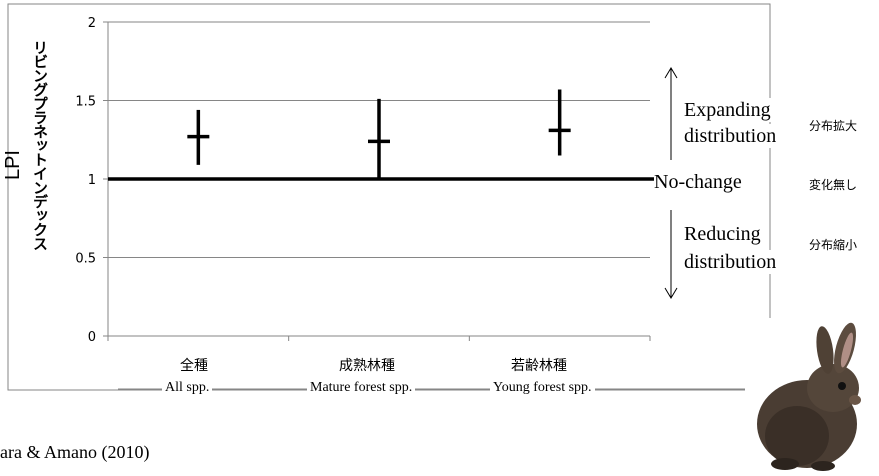 This screenshot has width=879, height=476. What do you see at coordinates (833, 185) in the screenshot?
I see `nochange-label-jp: 変化無し` at bounding box center [833, 185].